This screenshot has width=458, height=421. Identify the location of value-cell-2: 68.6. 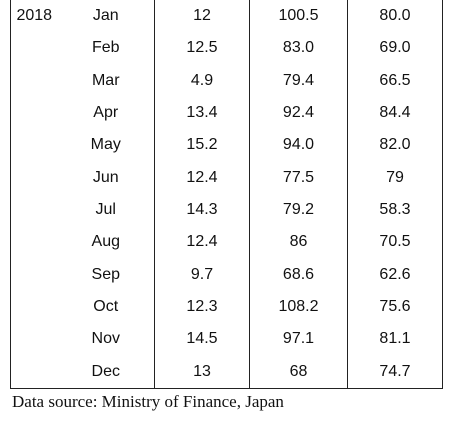
(298, 274).